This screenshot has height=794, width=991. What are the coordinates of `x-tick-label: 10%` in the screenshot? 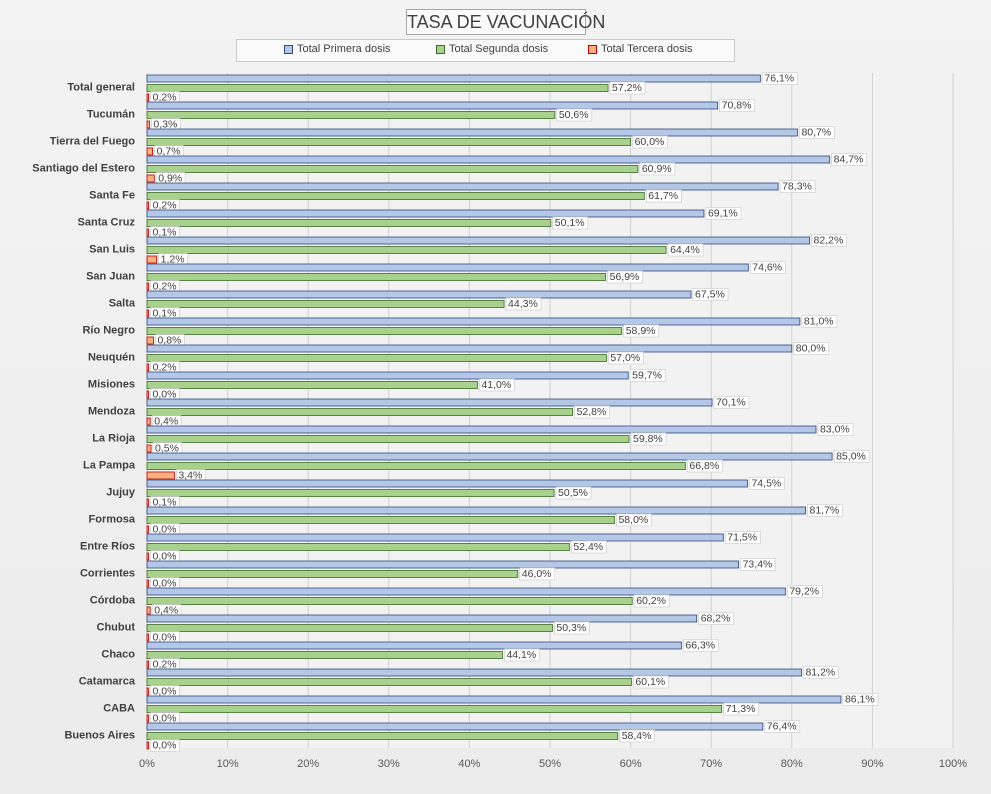 It's located at (228, 764).